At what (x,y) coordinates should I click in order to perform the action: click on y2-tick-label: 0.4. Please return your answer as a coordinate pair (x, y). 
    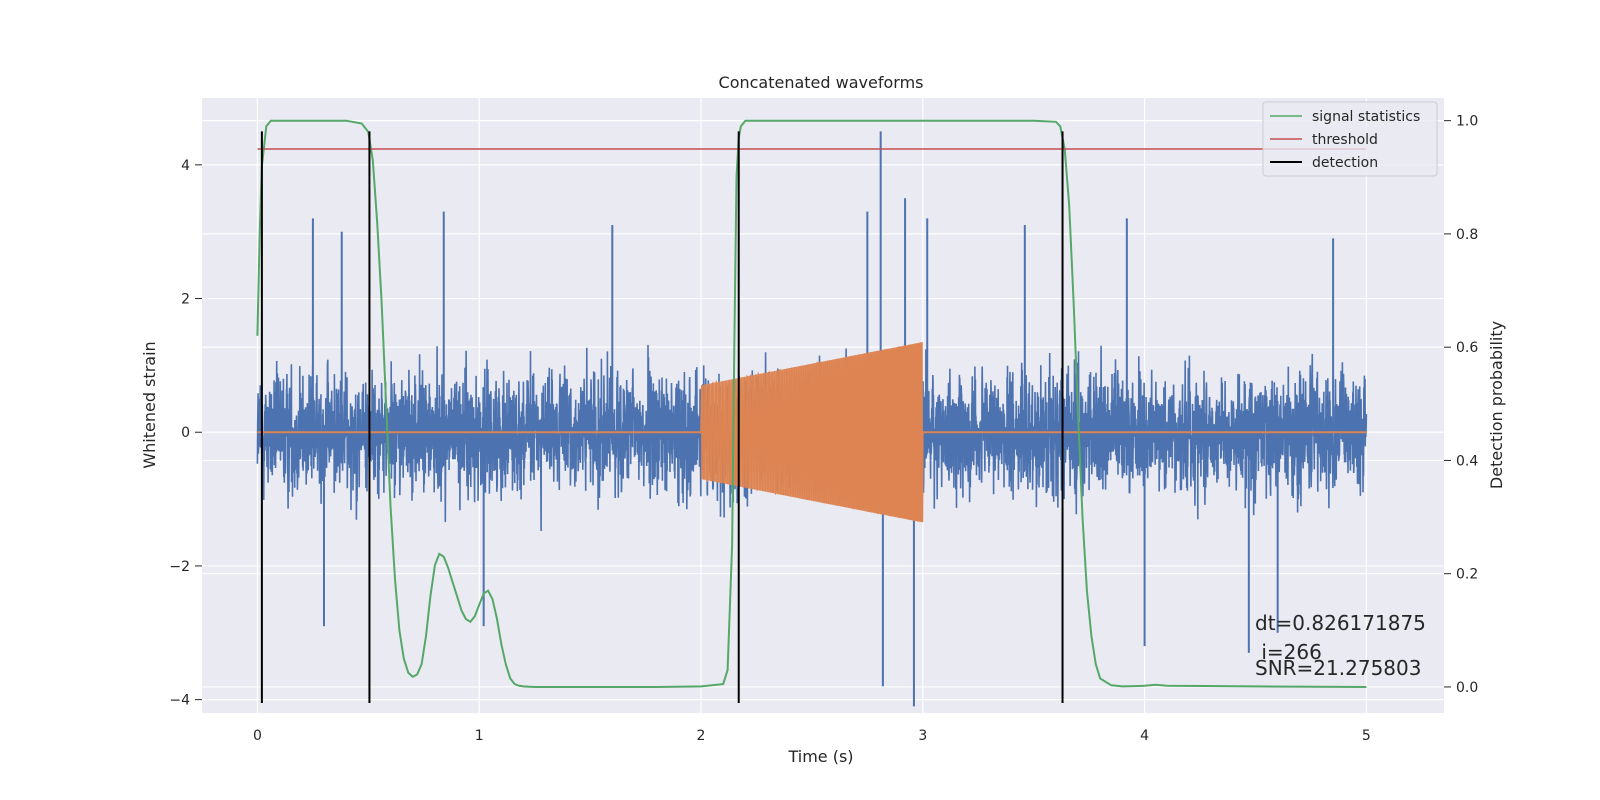
    Looking at the image, I should click on (1467, 461).